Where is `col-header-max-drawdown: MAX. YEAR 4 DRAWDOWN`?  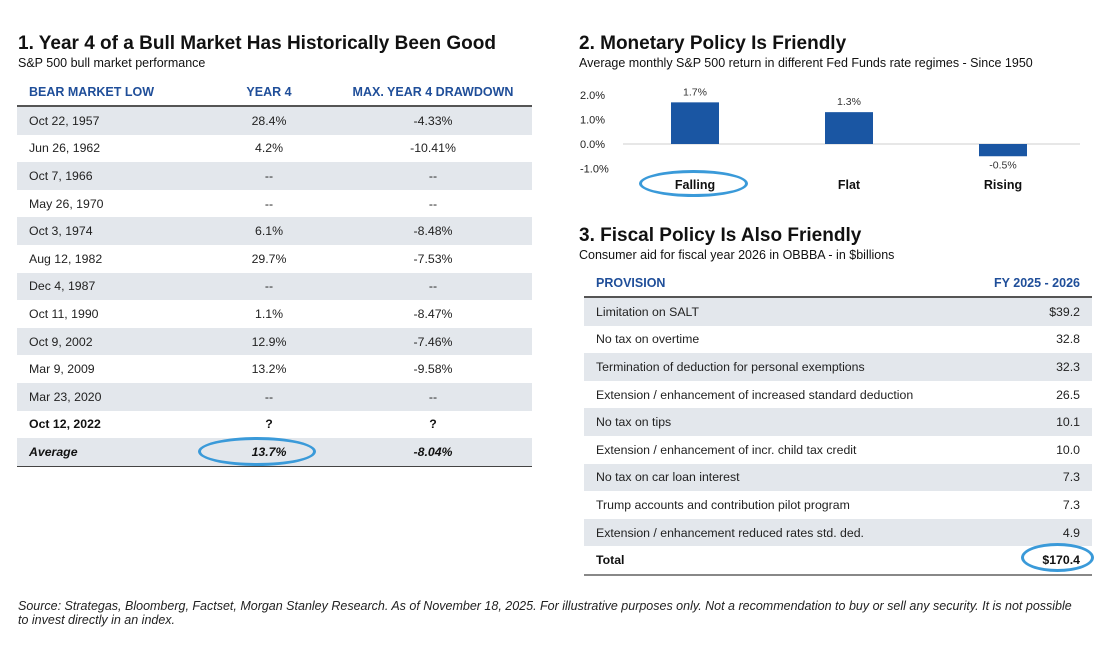 col-header-max-drawdown: MAX. YEAR 4 DRAWDOWN is located at coordinates (433, 93).